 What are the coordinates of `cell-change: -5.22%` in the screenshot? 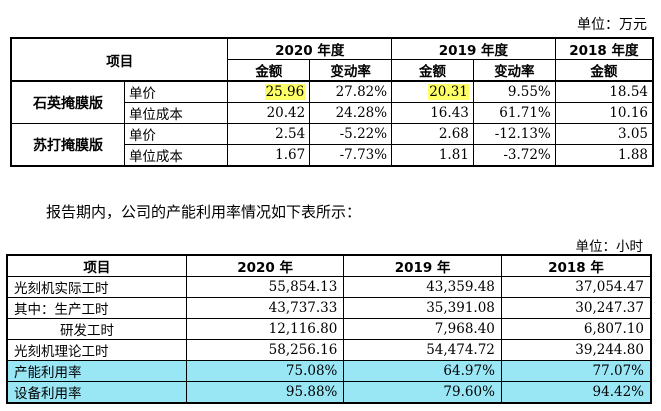 It's located at (351, 134).